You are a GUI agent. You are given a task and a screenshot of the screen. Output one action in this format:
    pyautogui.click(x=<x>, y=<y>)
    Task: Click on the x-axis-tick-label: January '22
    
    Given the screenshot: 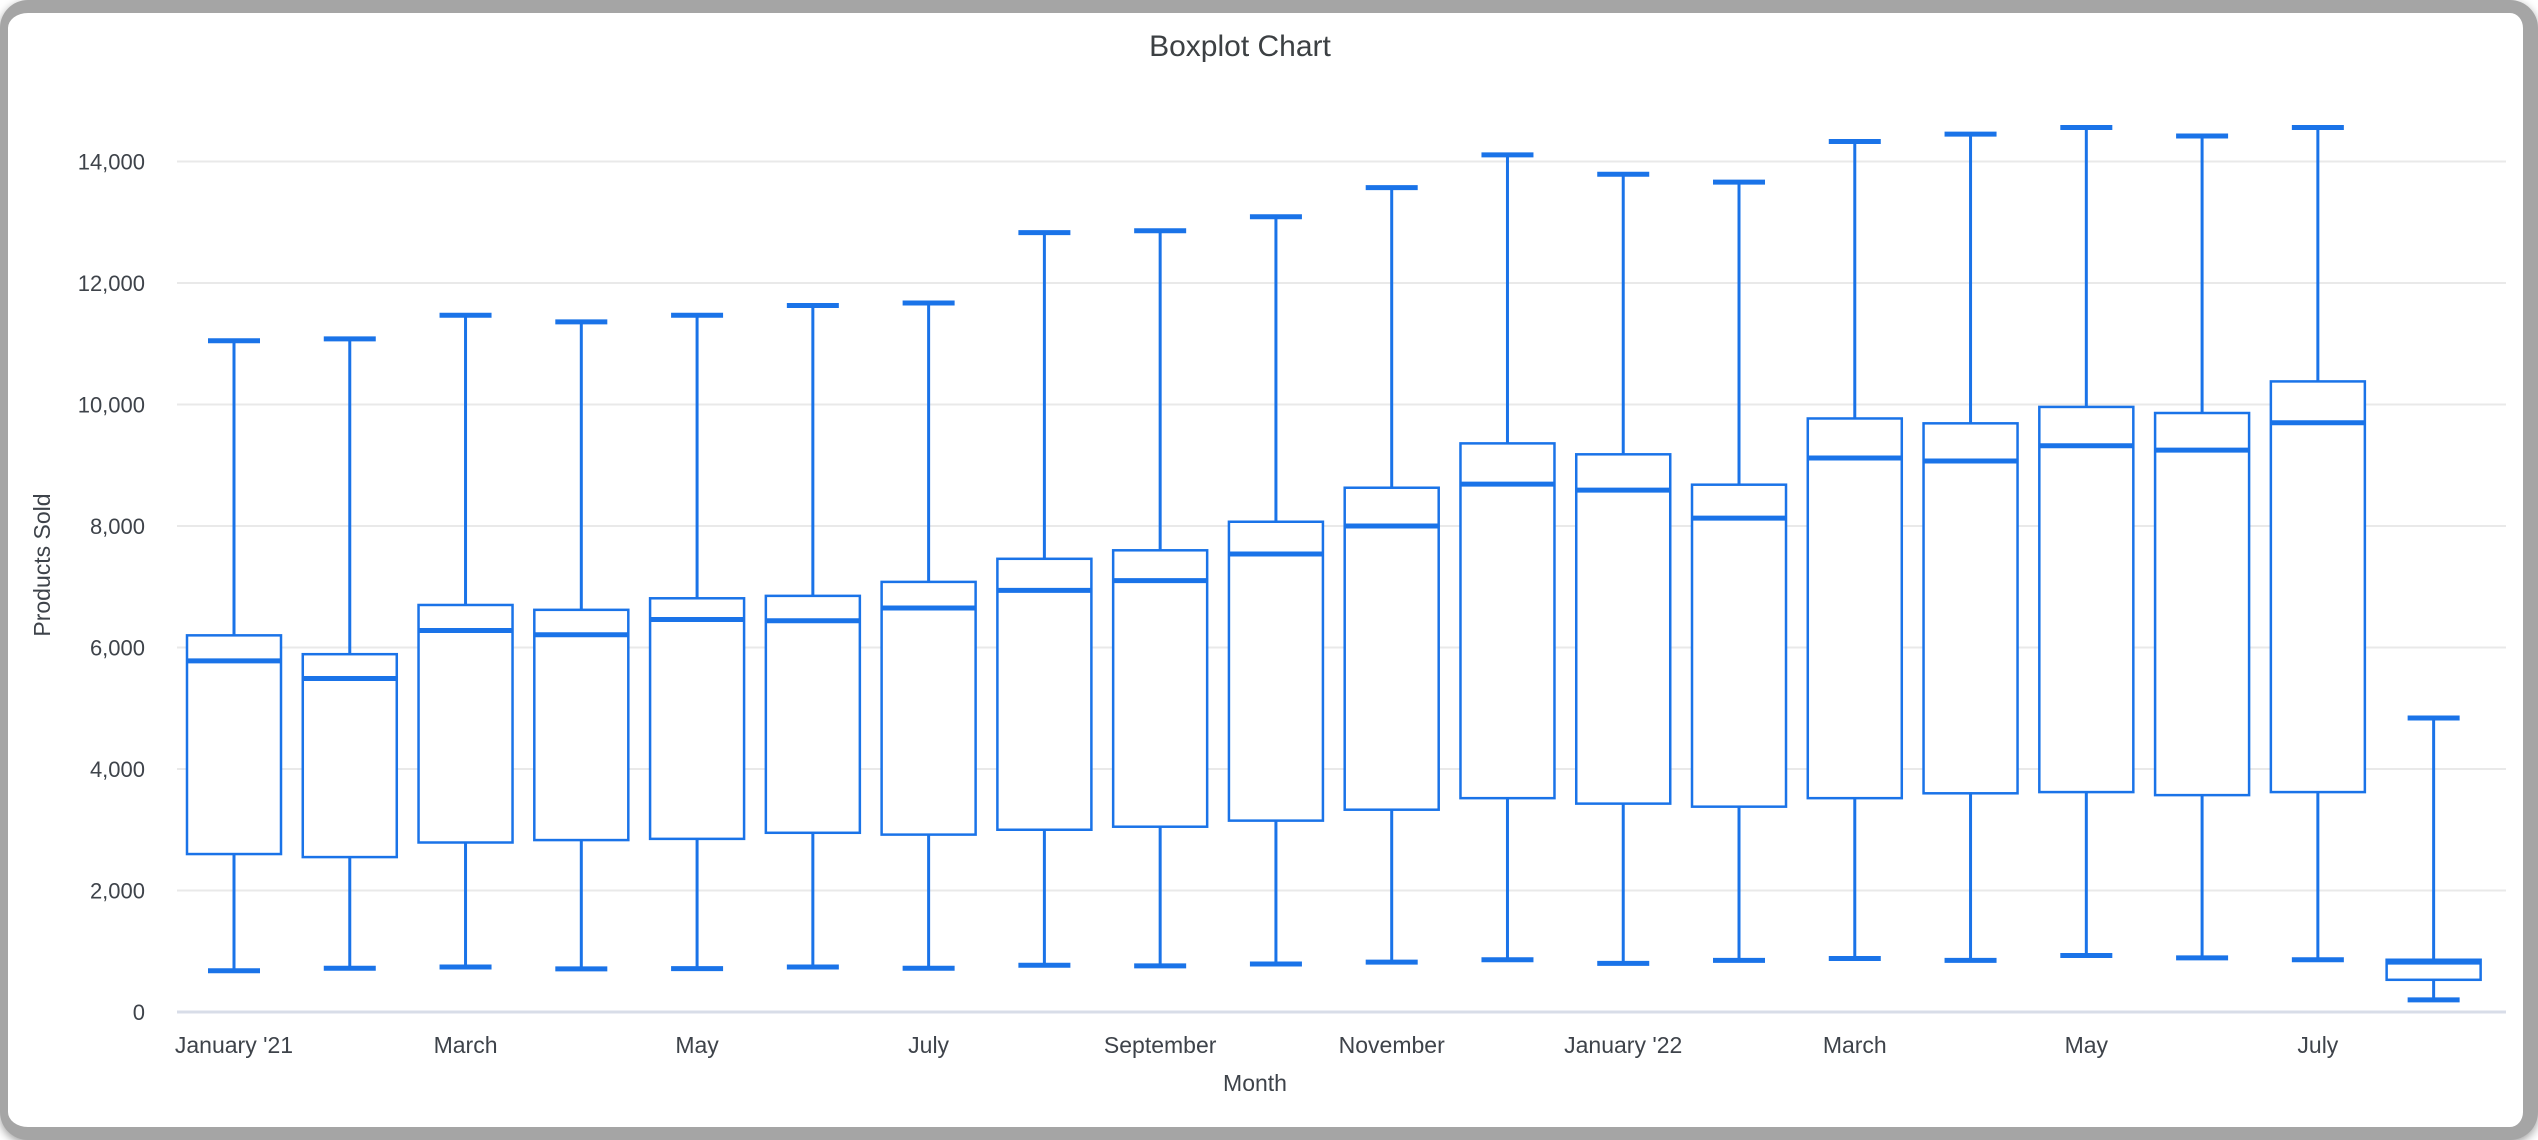 What is the action you would take?
    pyautogui.click(x=1623, y=1045)
    